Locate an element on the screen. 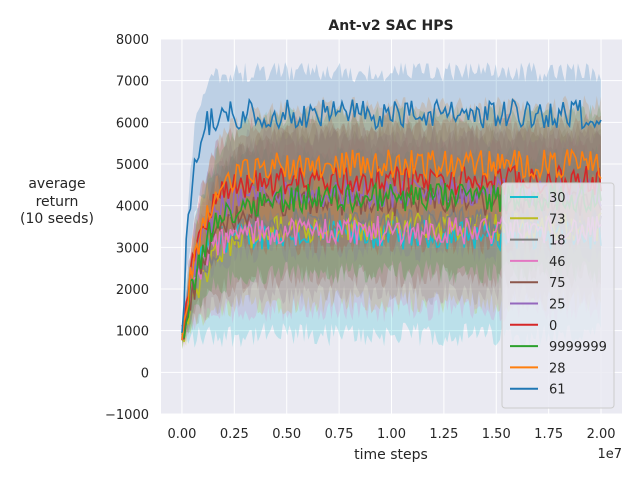  x-tick-label: 0.50 is located at coordinates (286, 434).